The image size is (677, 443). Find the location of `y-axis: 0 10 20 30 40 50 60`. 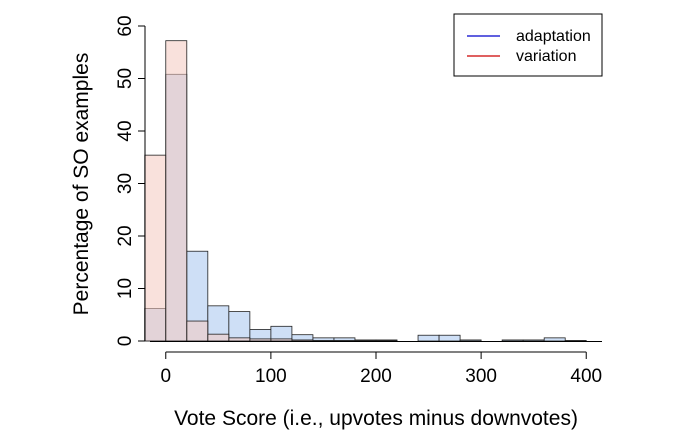

y-axis: 0 10 20 30 40 50 60 is located at coordinates (130, 181).